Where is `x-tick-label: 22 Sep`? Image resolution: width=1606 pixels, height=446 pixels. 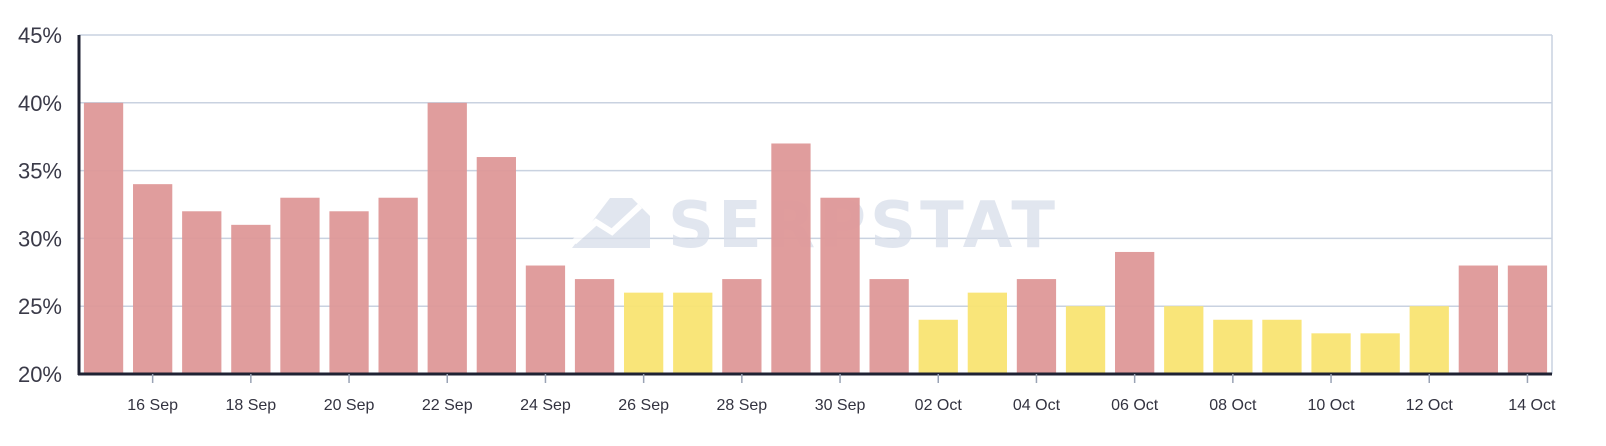 x-tick-label: 22 Sep is located at coordinates (447, 405).